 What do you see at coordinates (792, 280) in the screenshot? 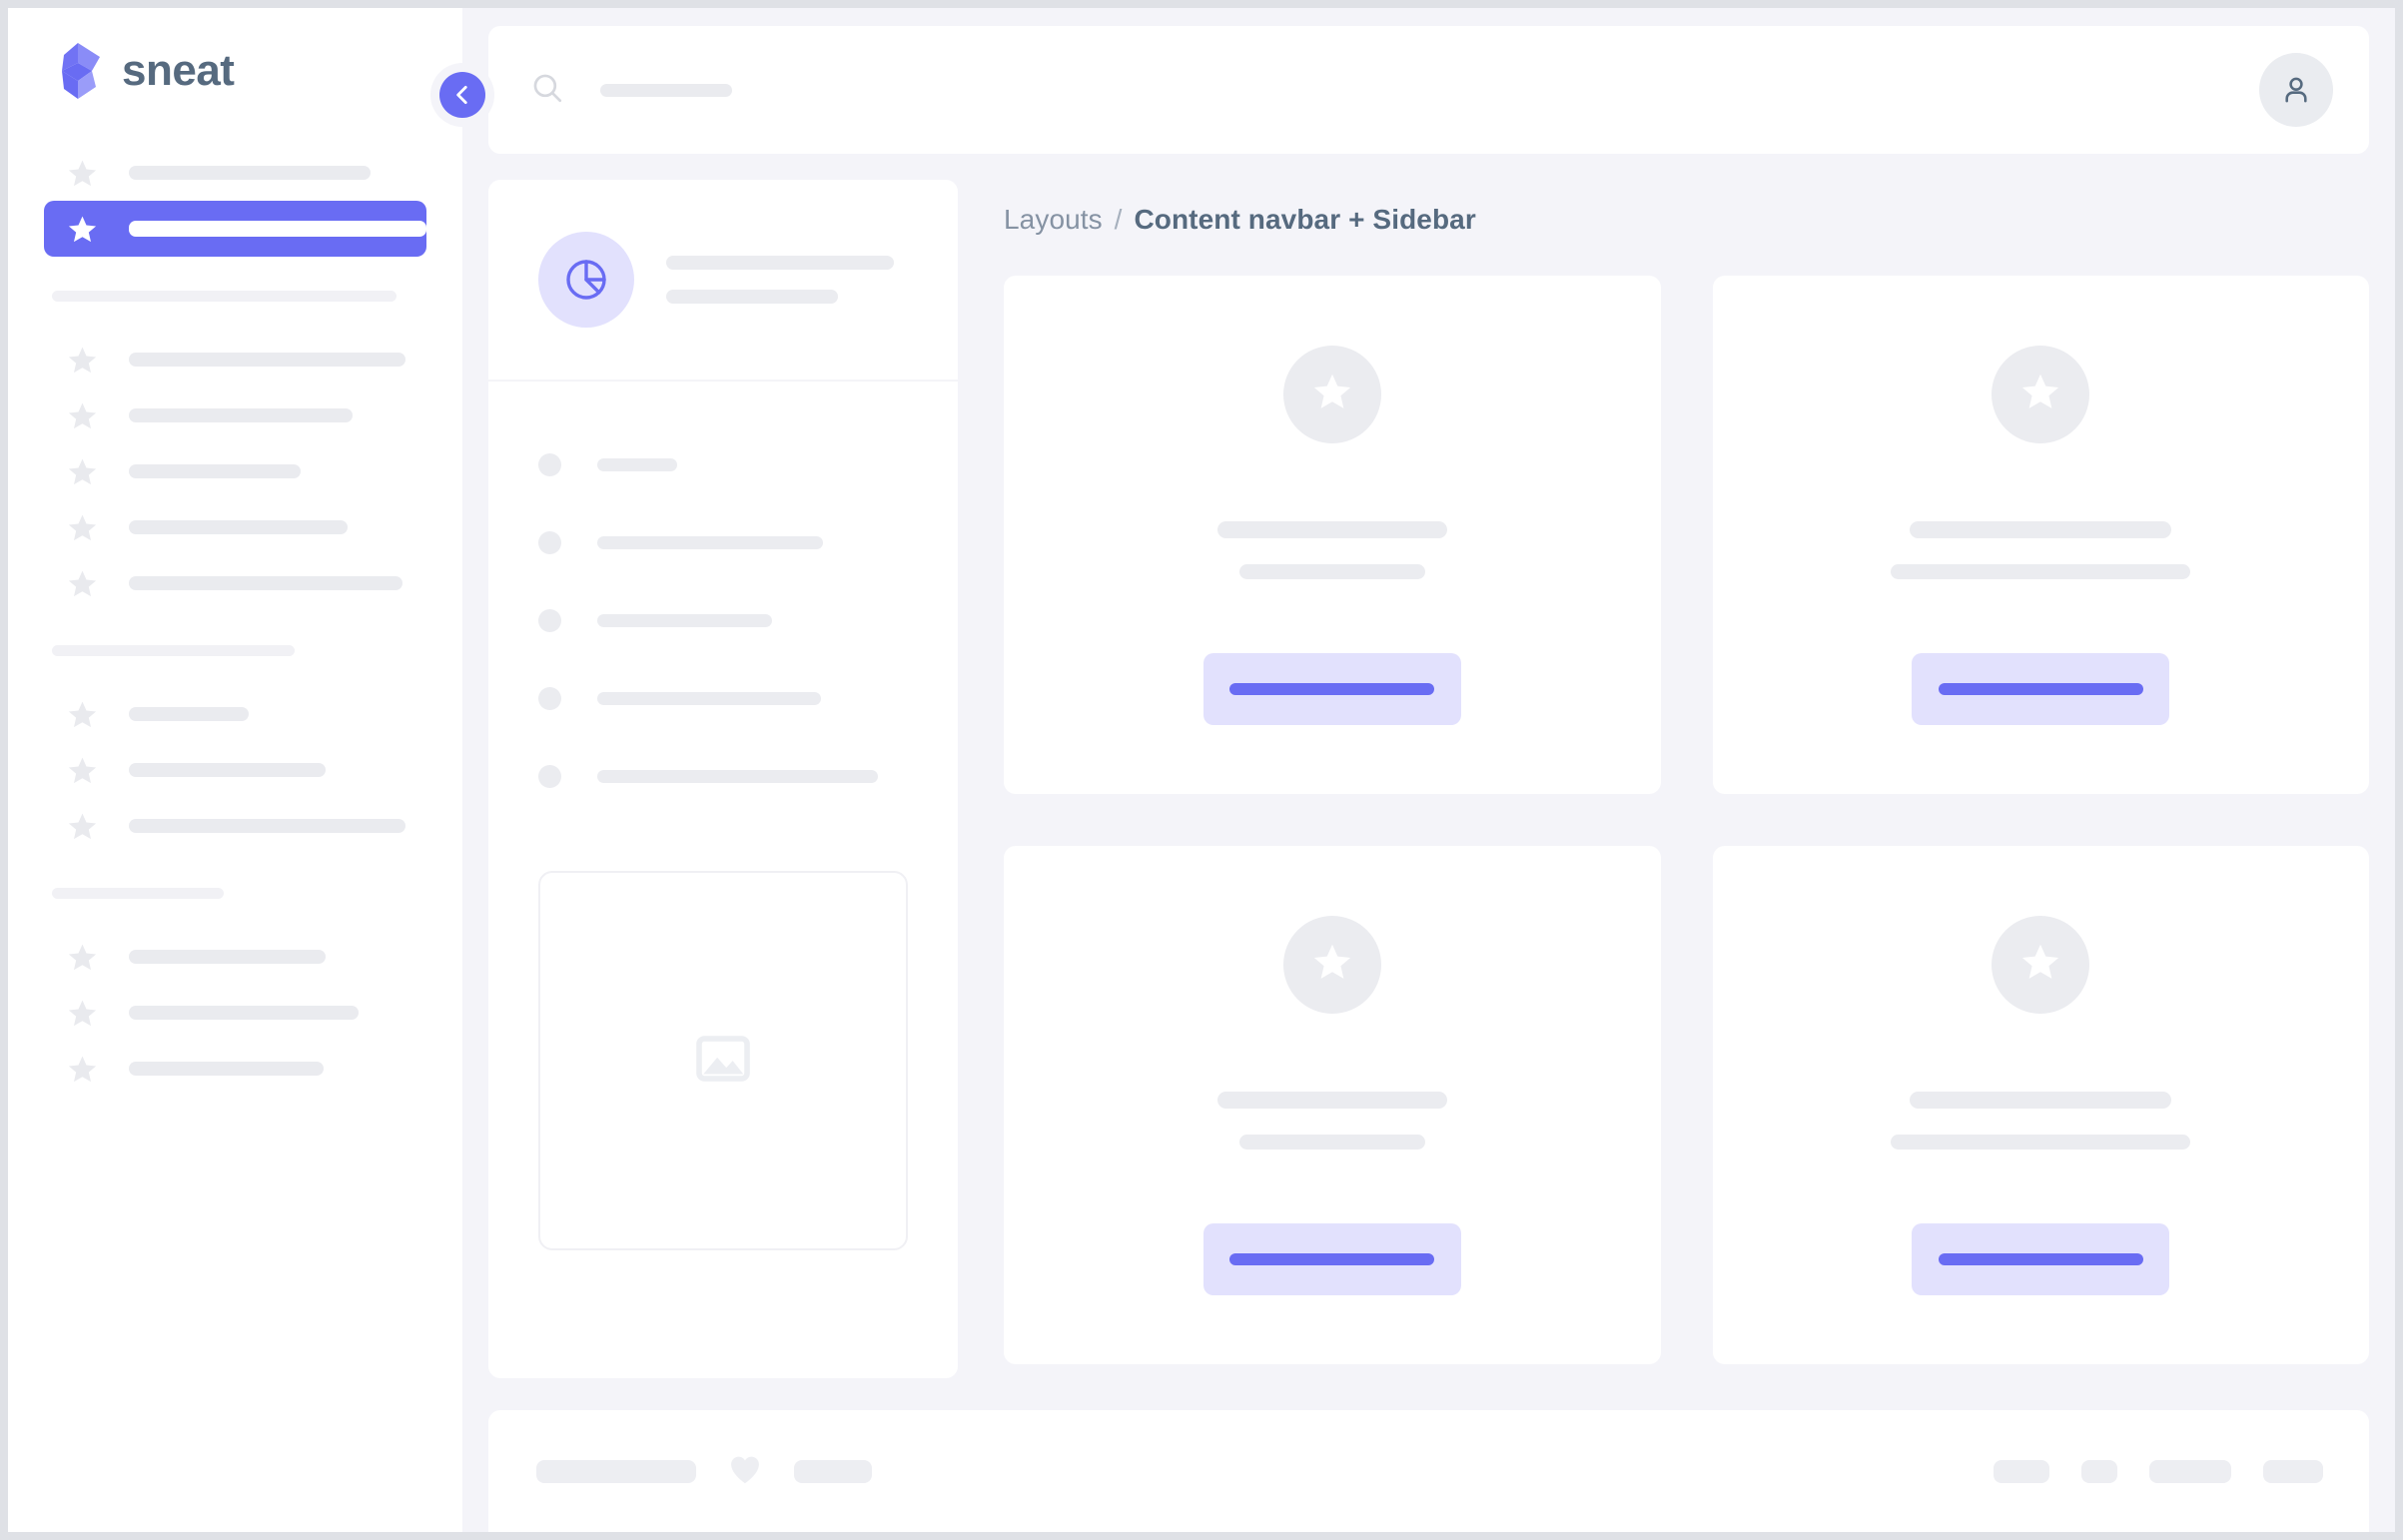
I see `content-panel-header-skeletons` at bounding box center [792, 280].